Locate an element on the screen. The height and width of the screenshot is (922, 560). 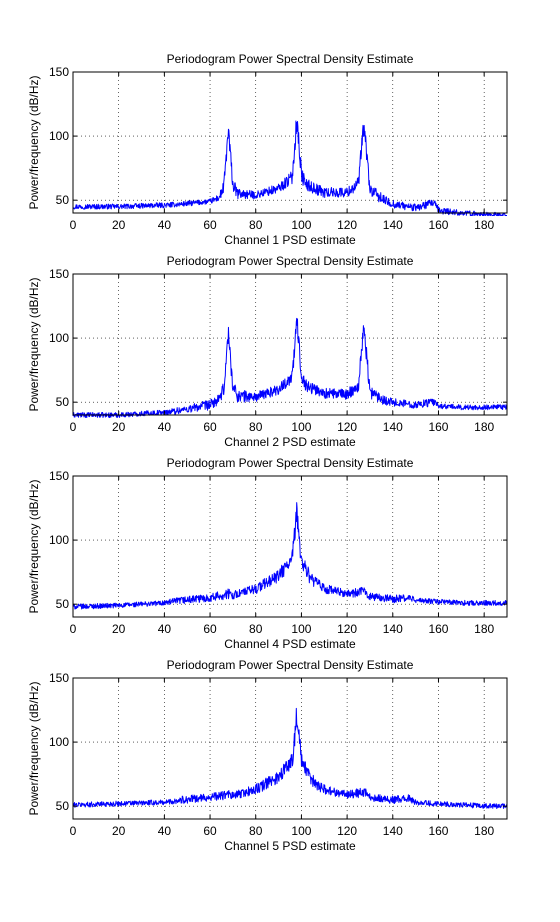
x-axis-label: Channel 5 PSD estimate is located at coordinates (290, 846).